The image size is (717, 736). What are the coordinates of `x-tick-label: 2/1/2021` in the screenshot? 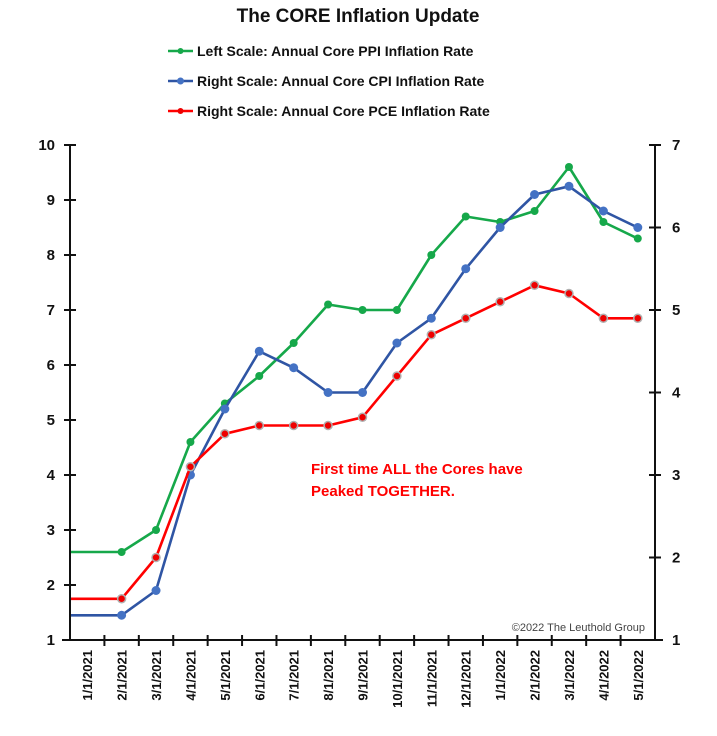 It's located at (122, 675).